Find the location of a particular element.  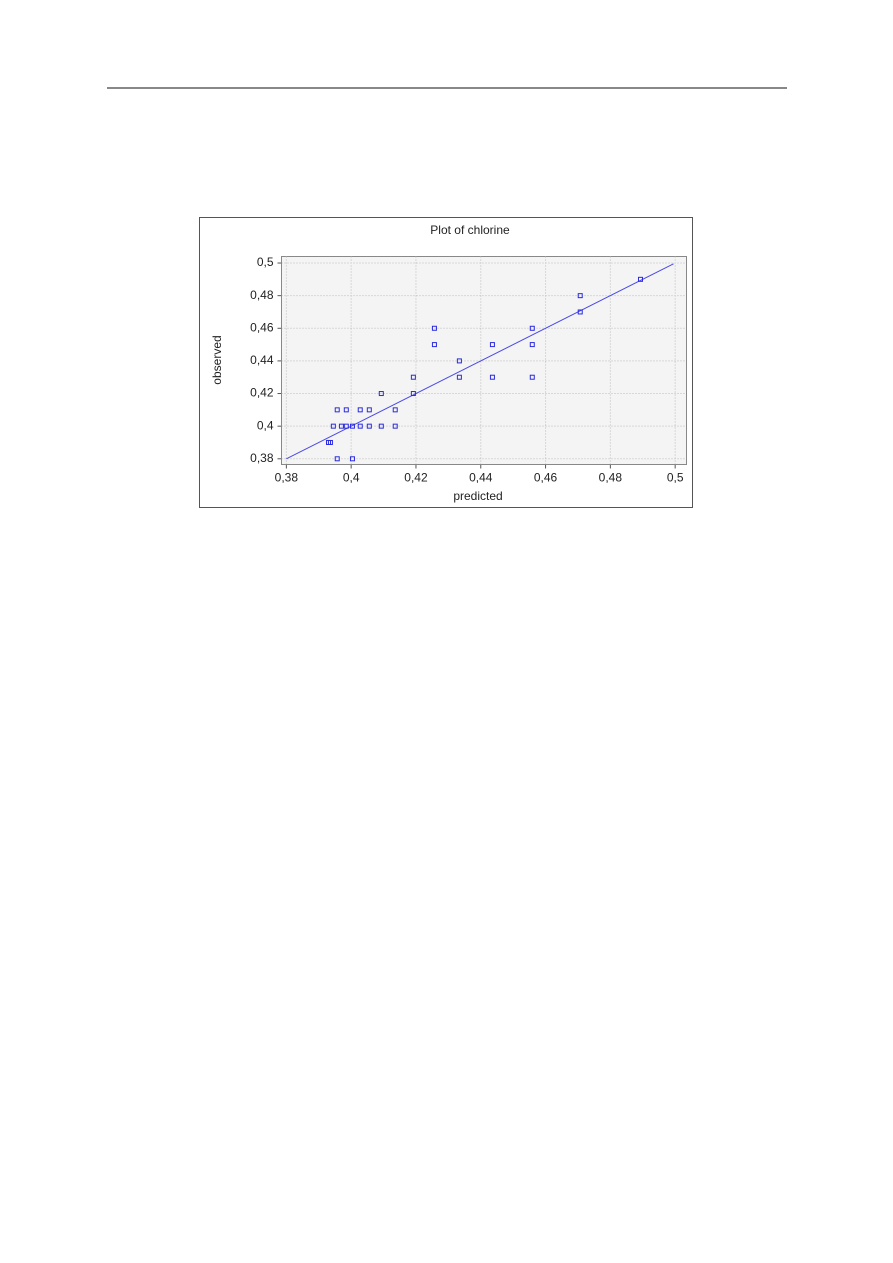

y-tick-label: 0,42 is located at coordinates (262, 393).